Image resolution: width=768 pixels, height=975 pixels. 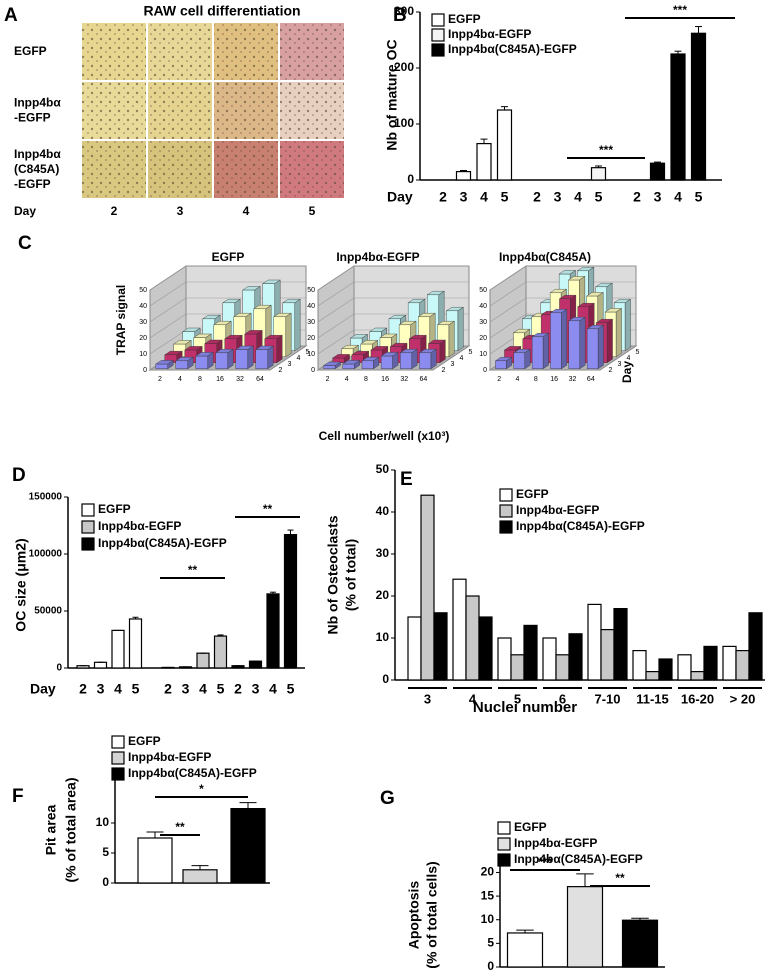 What do you see at coordinates (192, 773) in the screenshot?
I see `legend-label: Inpp4bα(C845A)-EGFP` at bounding box center [192, 773].